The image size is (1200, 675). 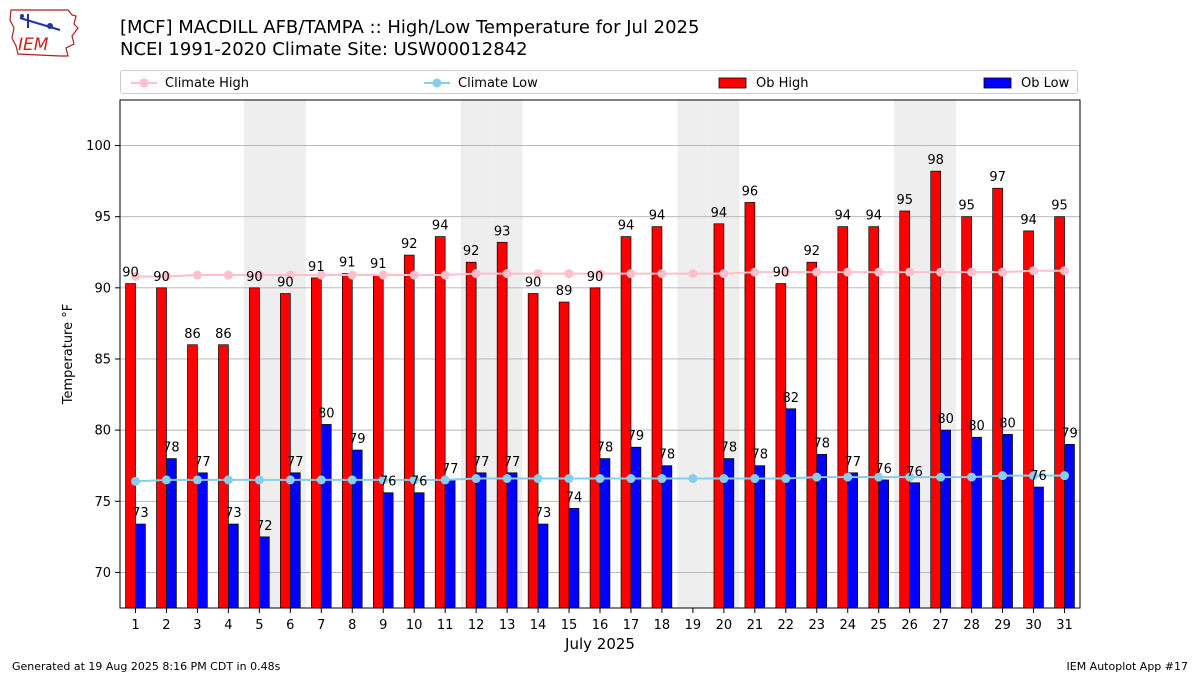 What do you see at coordinates (564, 291) in the screenshot?
I see `ob-high-label: 89` at bounding box center [564, 291].